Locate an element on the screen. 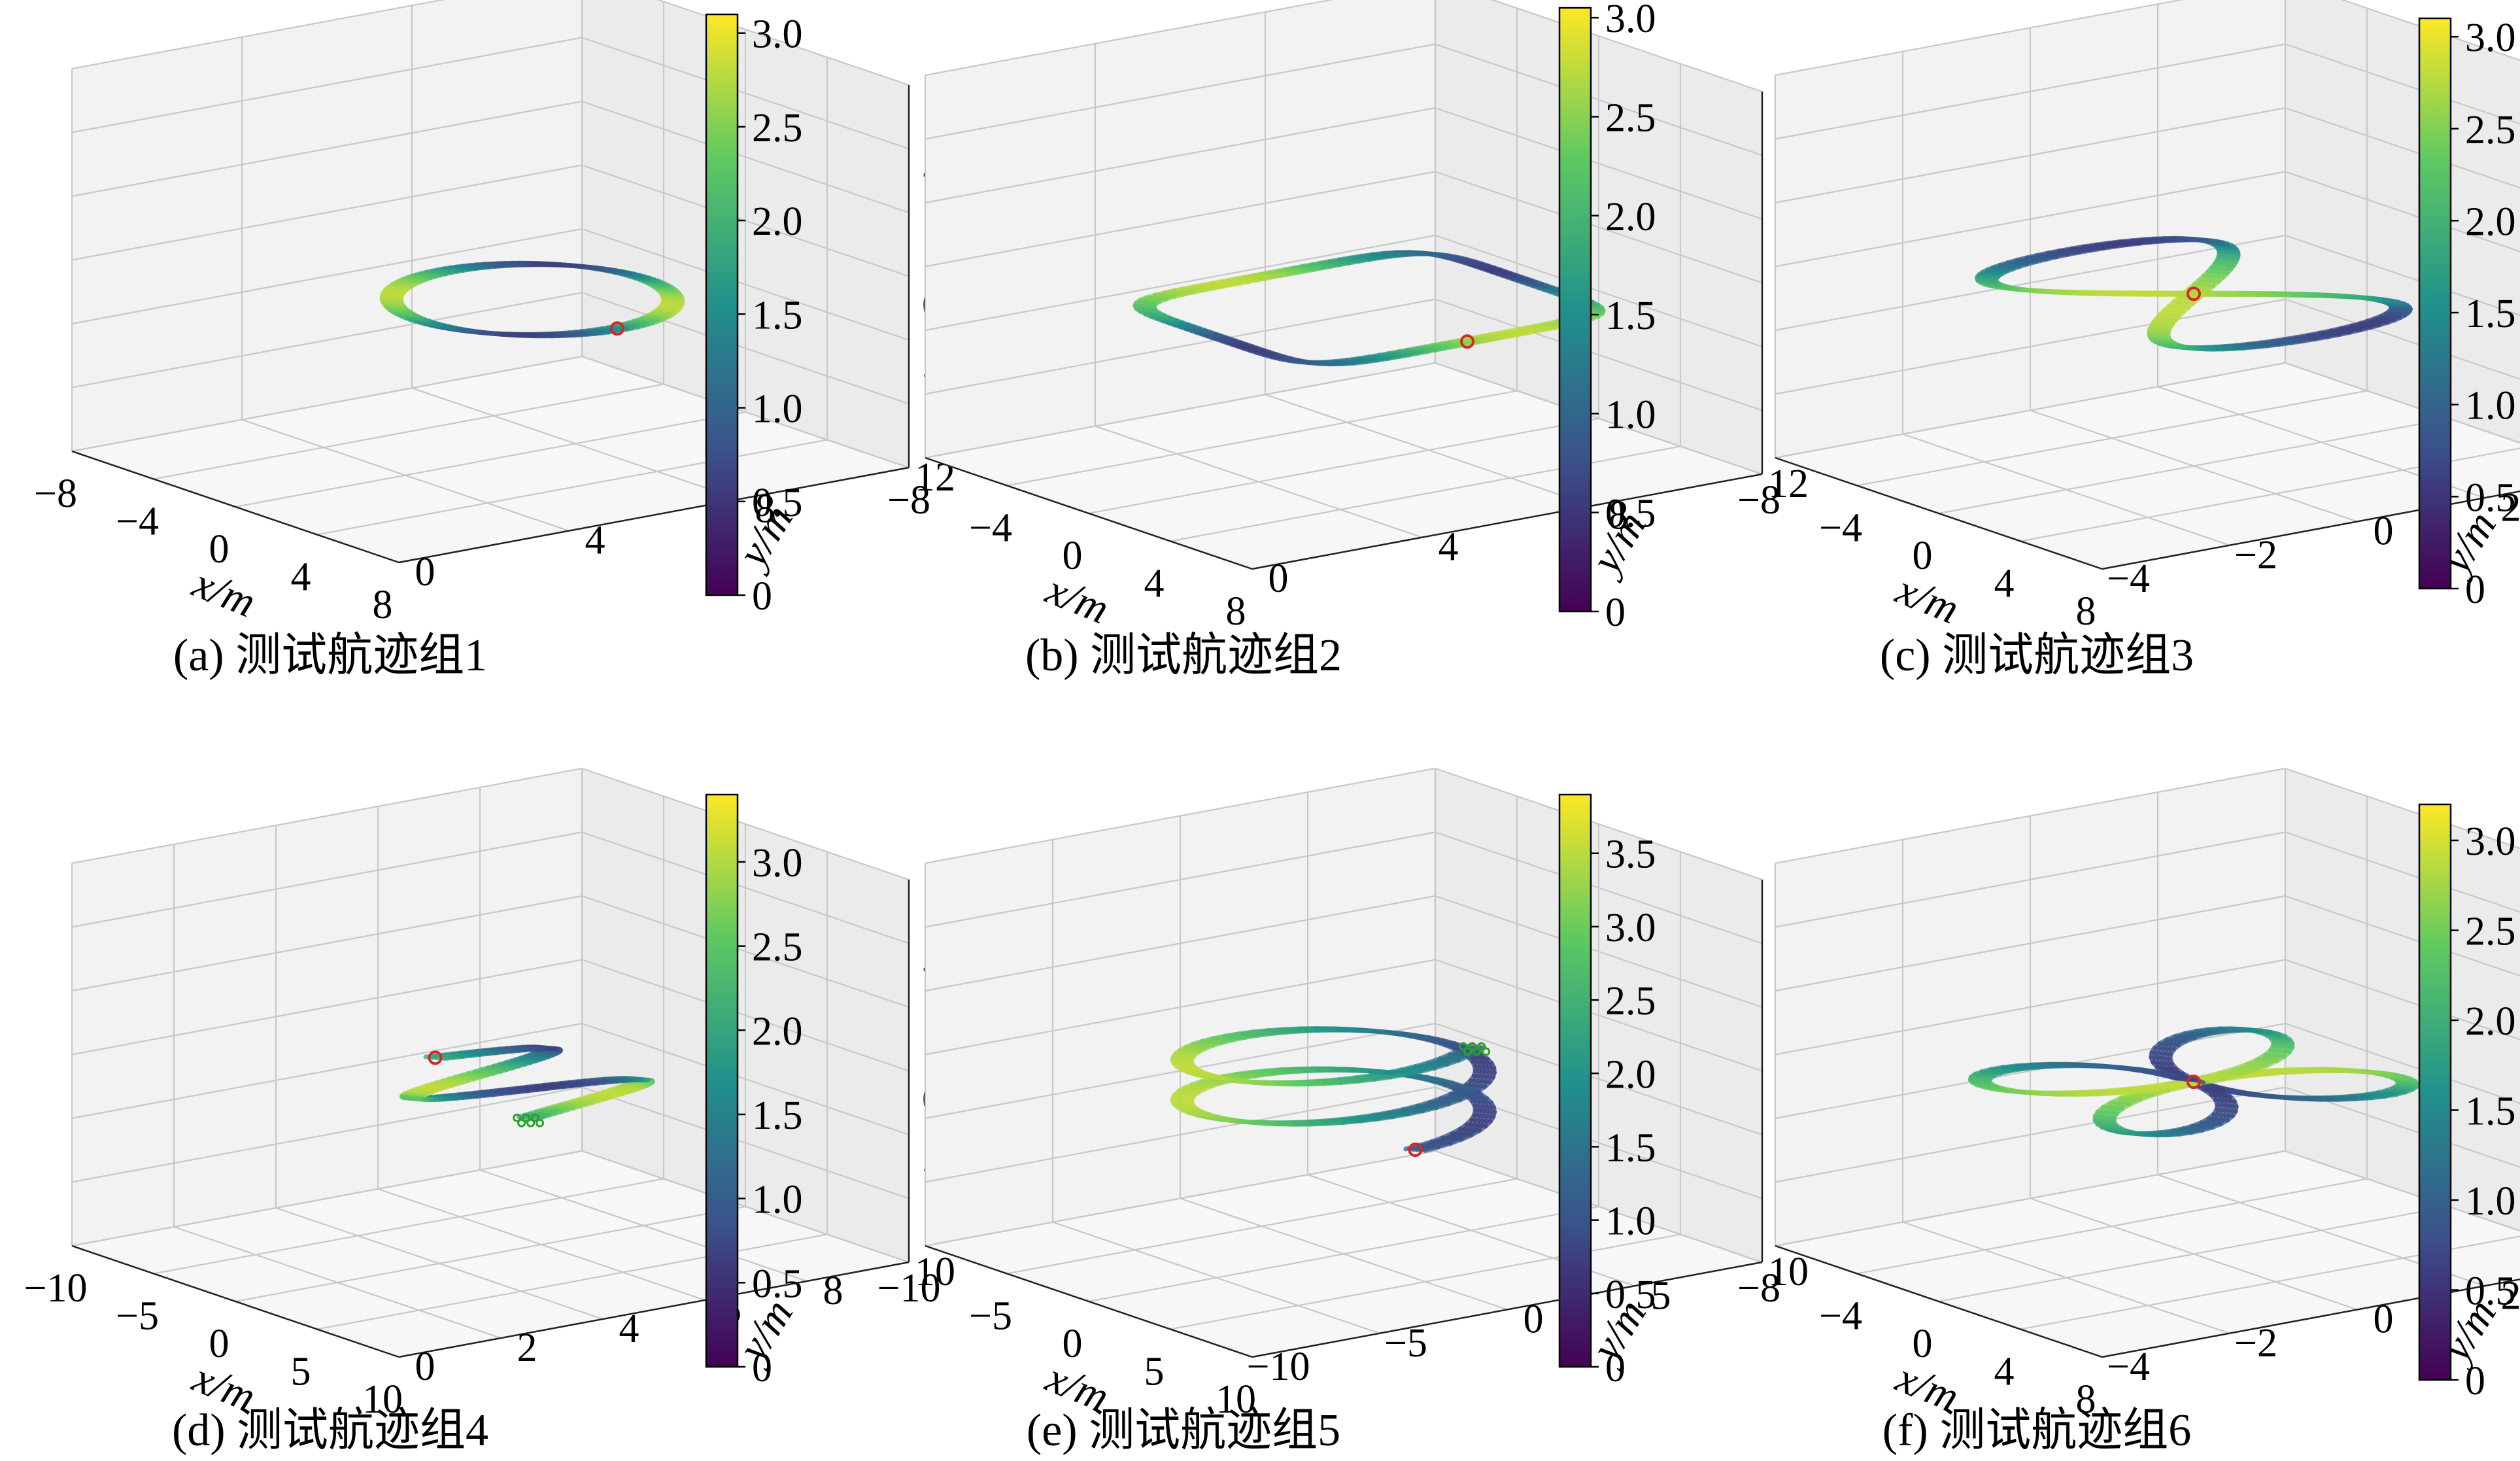  x-tick-label: −4 is located at coordinates (990, 528).